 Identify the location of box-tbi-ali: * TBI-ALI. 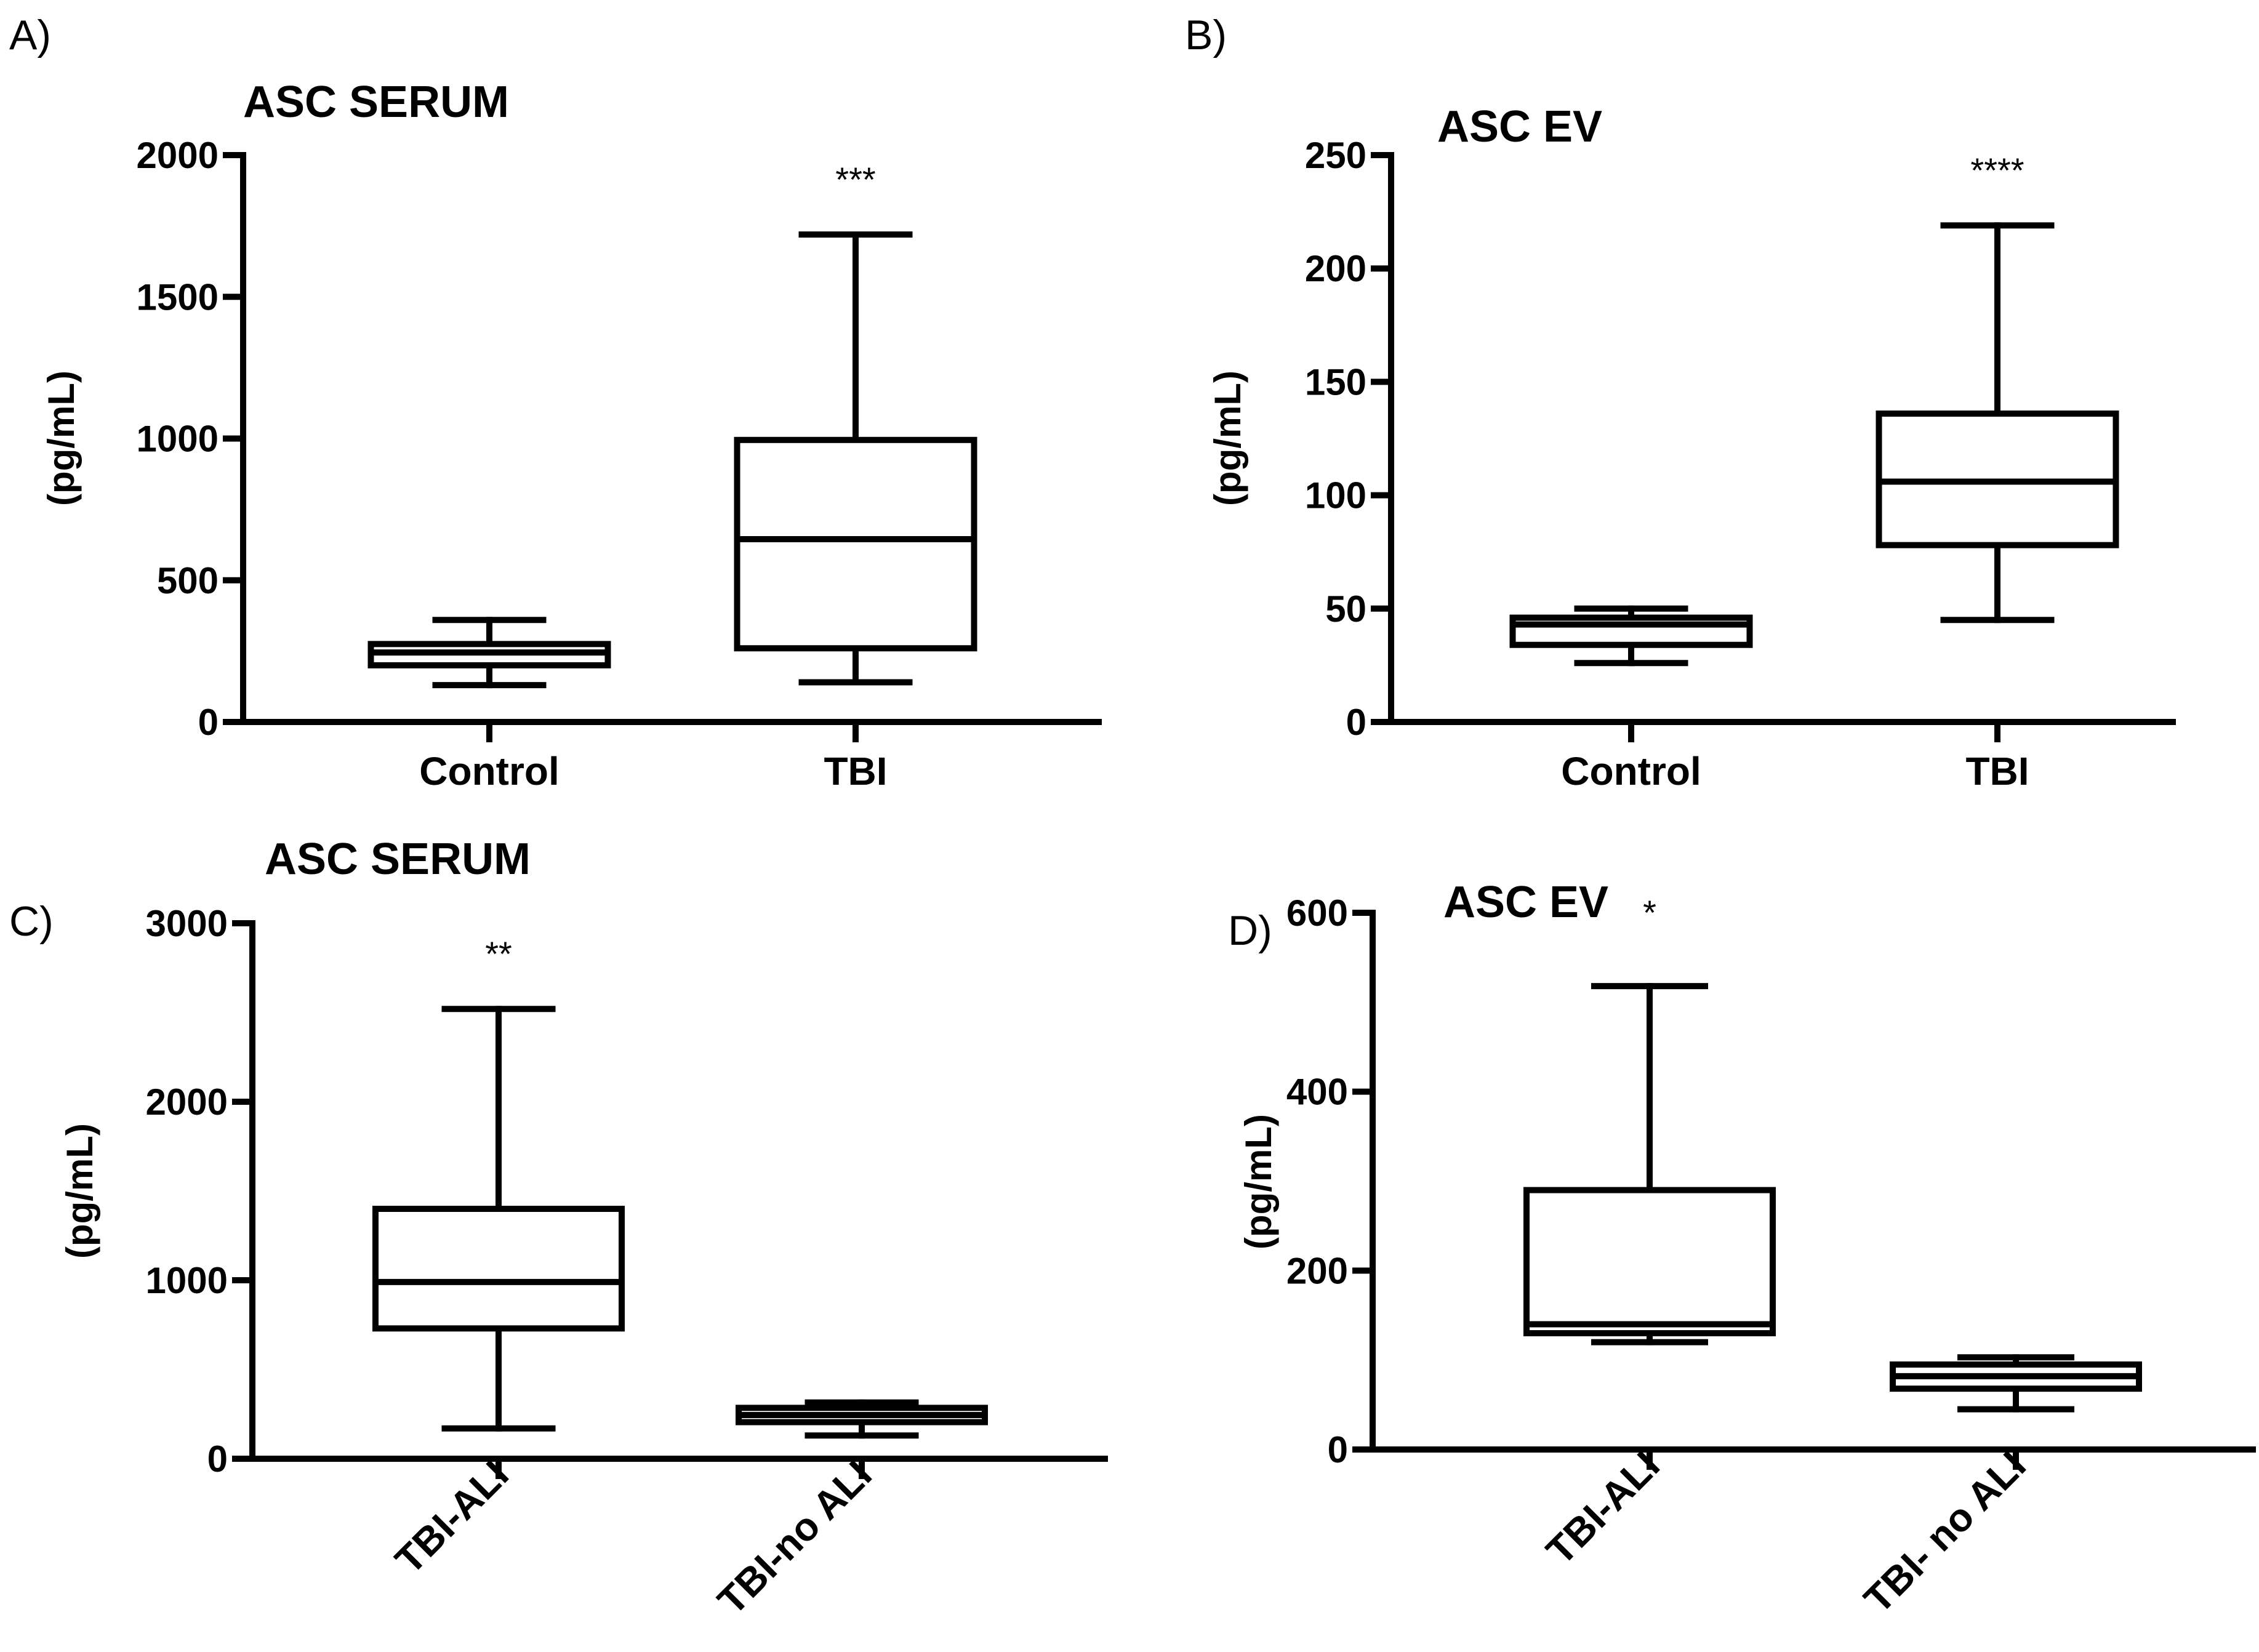
(1650, 1233).